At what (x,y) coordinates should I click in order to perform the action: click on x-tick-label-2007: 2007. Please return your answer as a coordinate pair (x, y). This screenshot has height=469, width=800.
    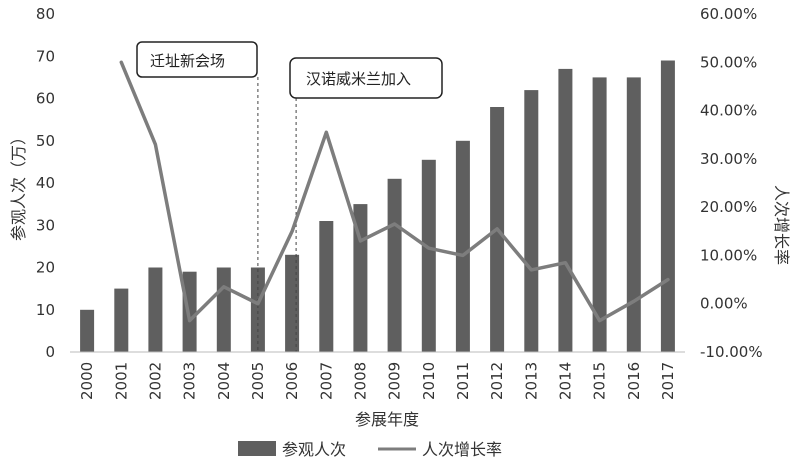
    Looking at the image, I should click on (326, 381).